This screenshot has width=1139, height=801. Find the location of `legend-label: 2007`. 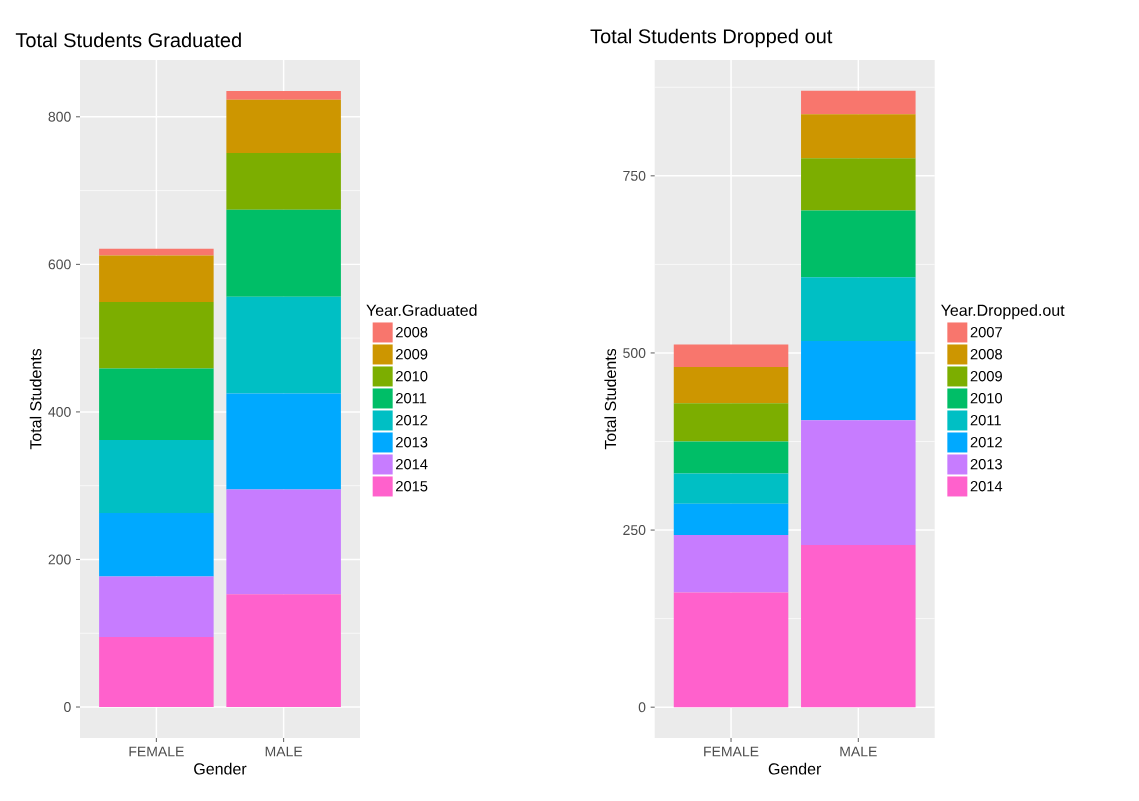

legend-label: 2007 is located at coordinates (986, 332).